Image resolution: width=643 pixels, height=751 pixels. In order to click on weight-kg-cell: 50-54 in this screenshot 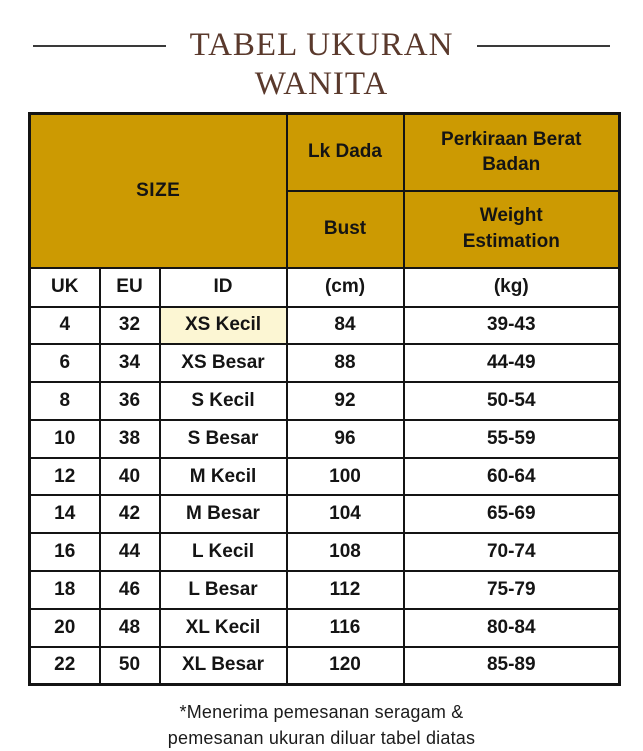, I will do `click(511, 401)`.